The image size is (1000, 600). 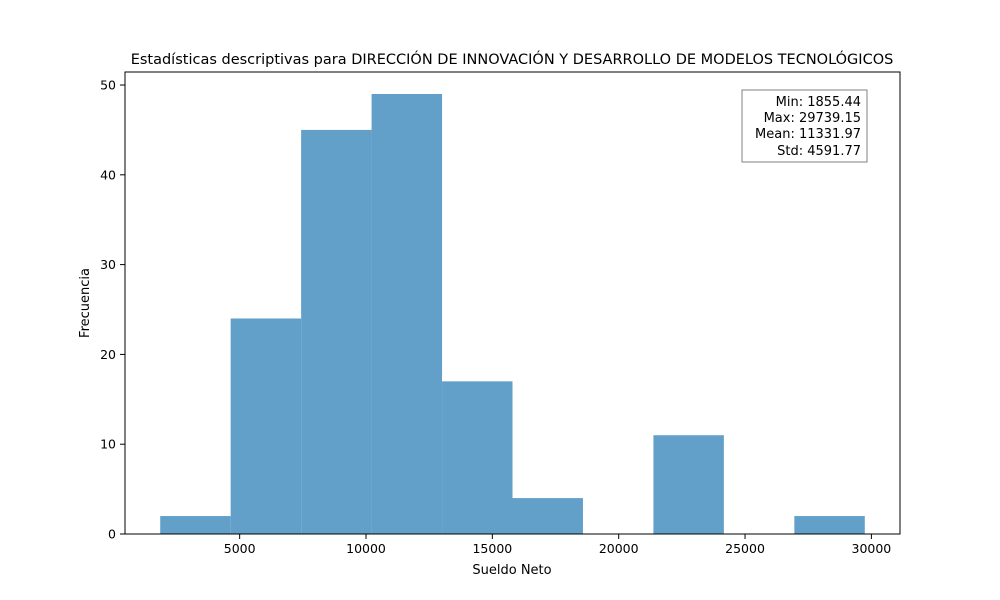 What do you see at coordinates (366, 548) in the screenshot?
I see `x-tick-label: 10000` at bounding box center [366, 548].